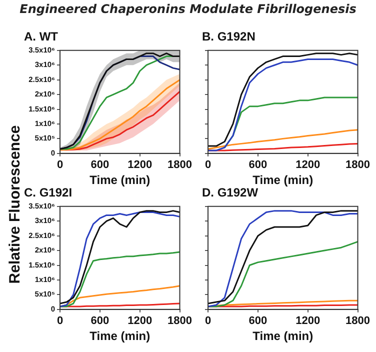  What do you see at coordinates (15, 205) in the screenshot?
I see `y-axis-title: Relative Fluorescence` at bounding box center [15, 205].